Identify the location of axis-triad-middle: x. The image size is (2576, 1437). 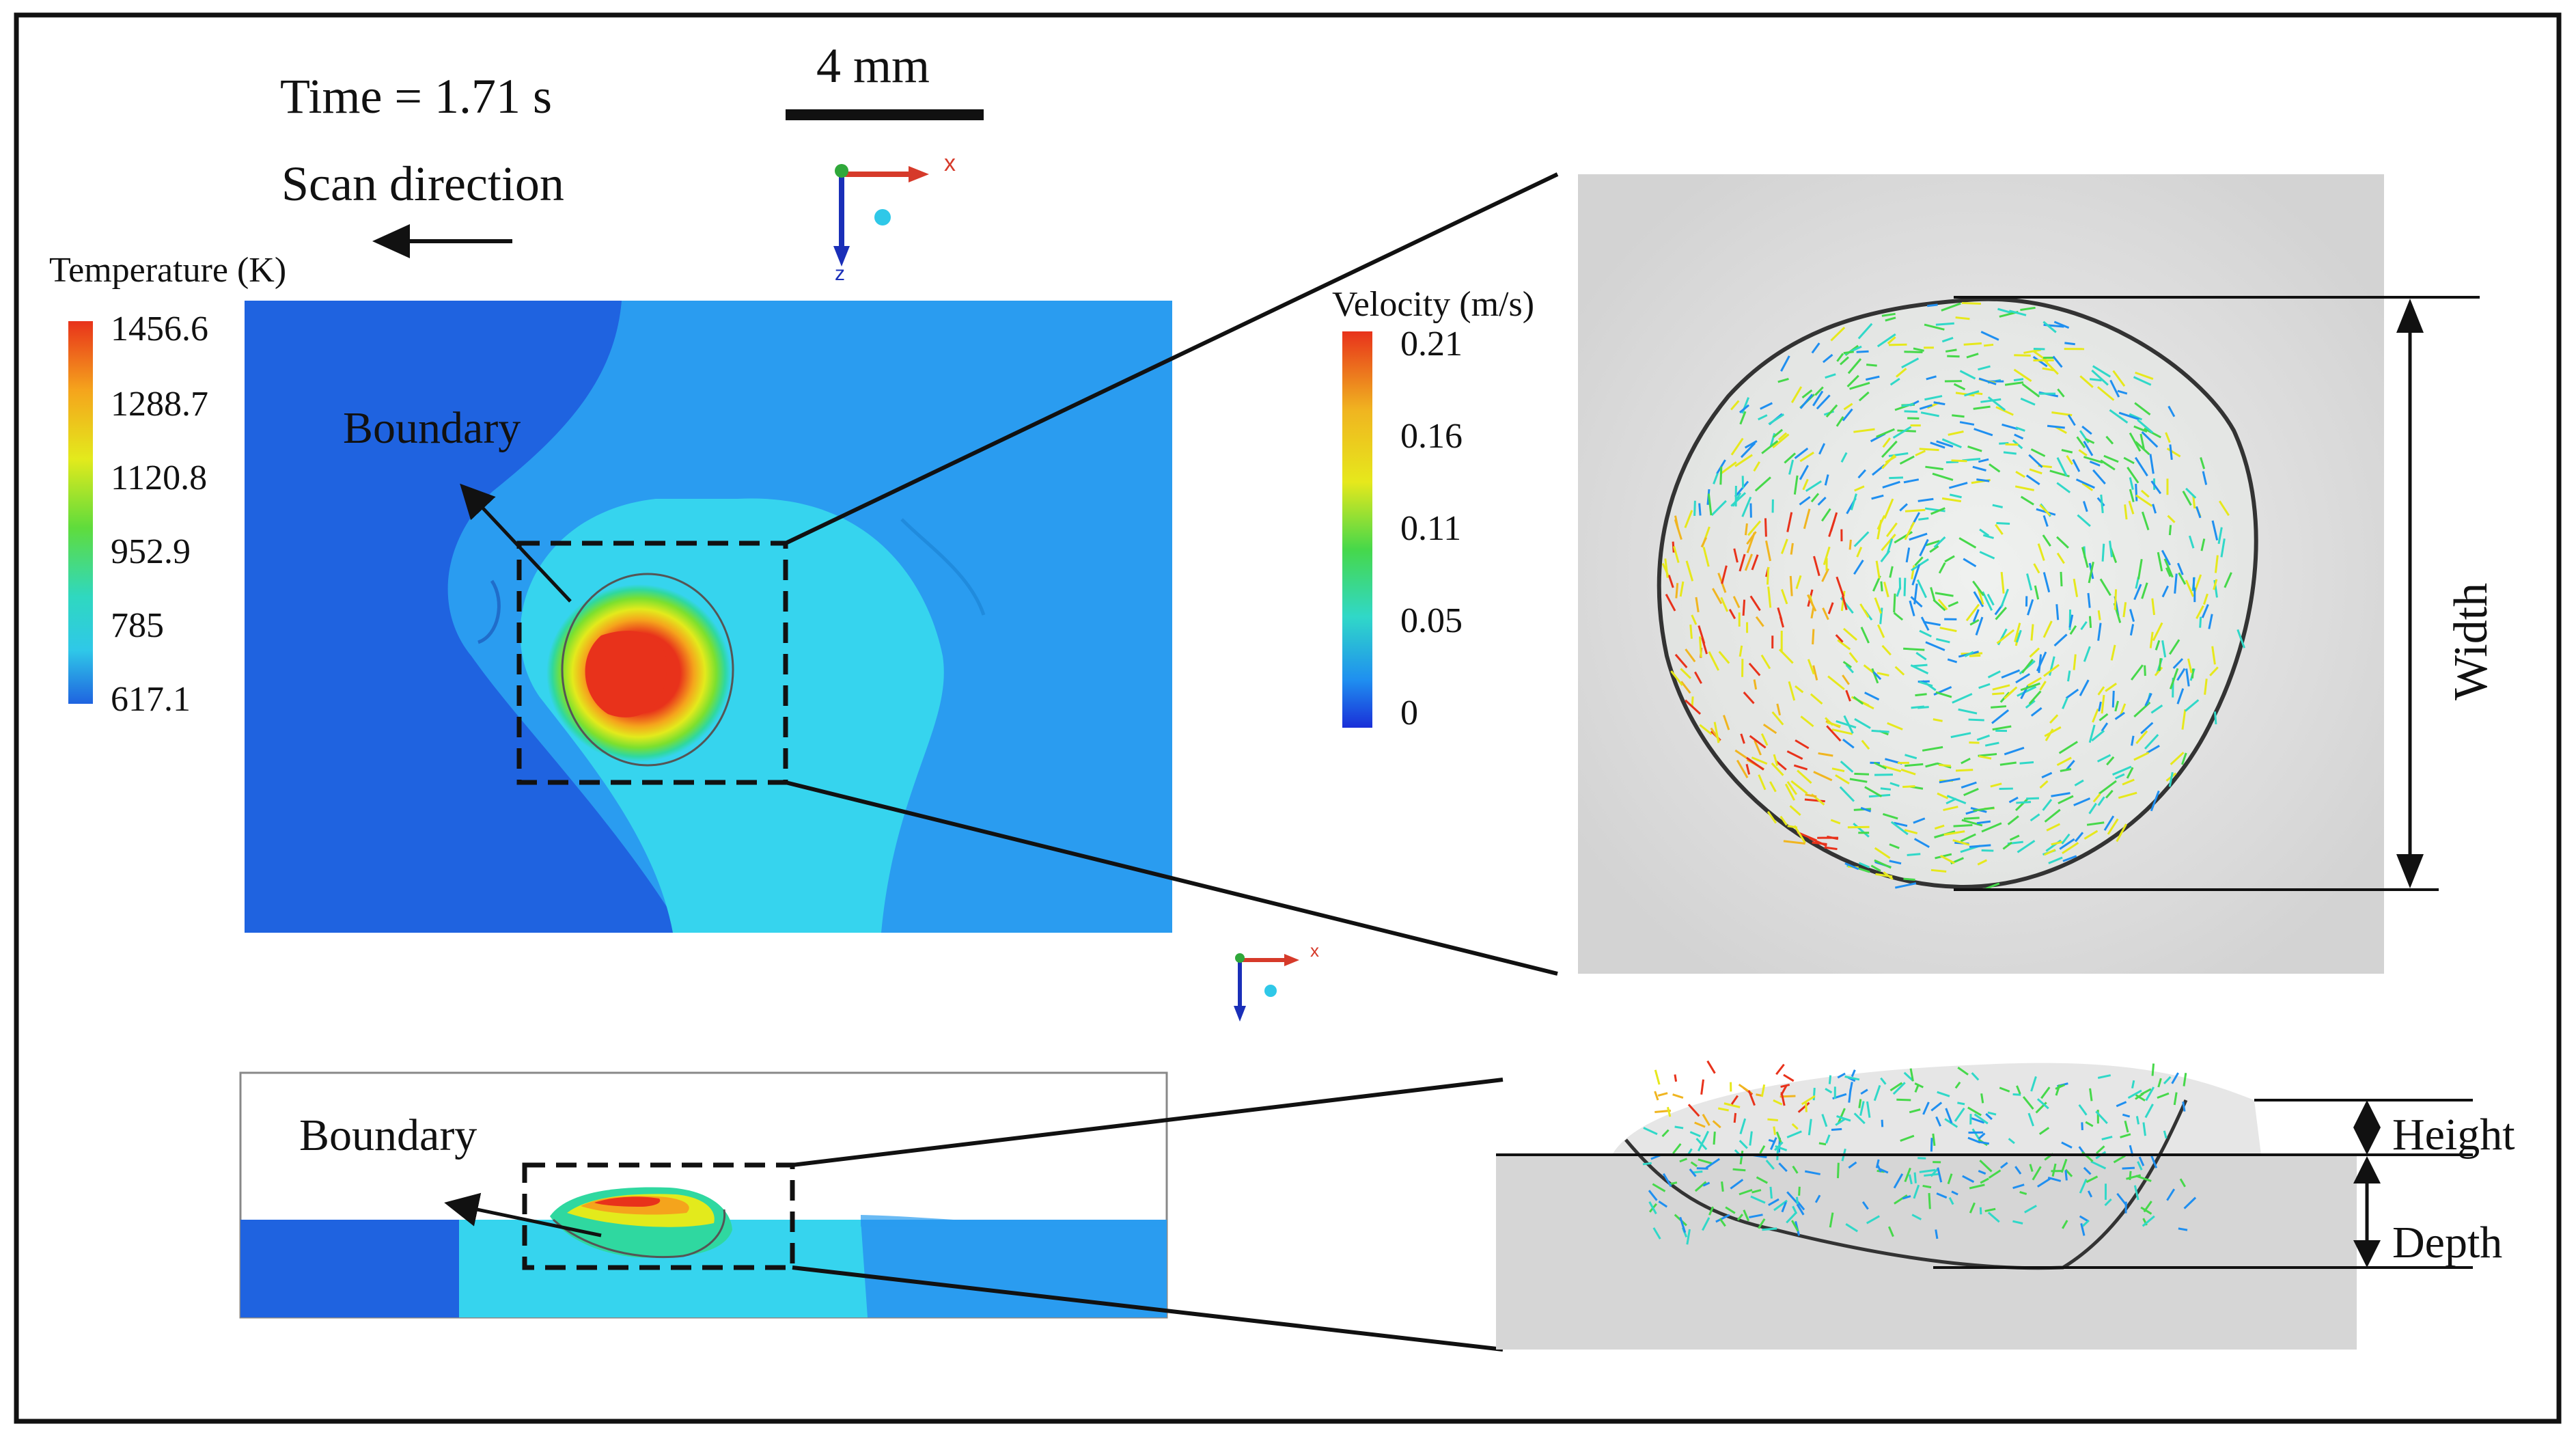
(1277, 981).